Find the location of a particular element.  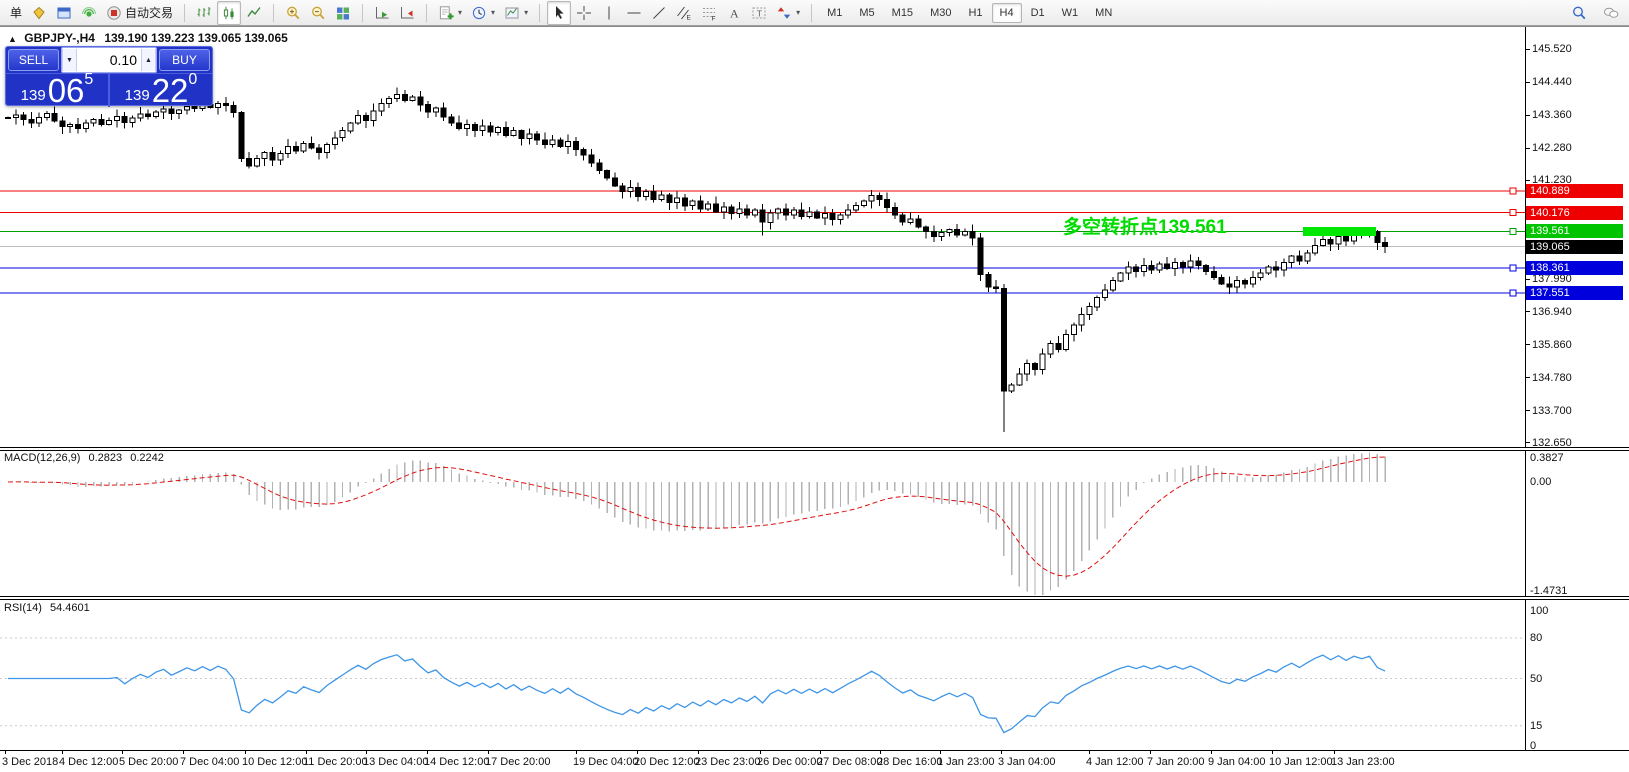

periods-button: ▾ is located at coordinates (483, 13).